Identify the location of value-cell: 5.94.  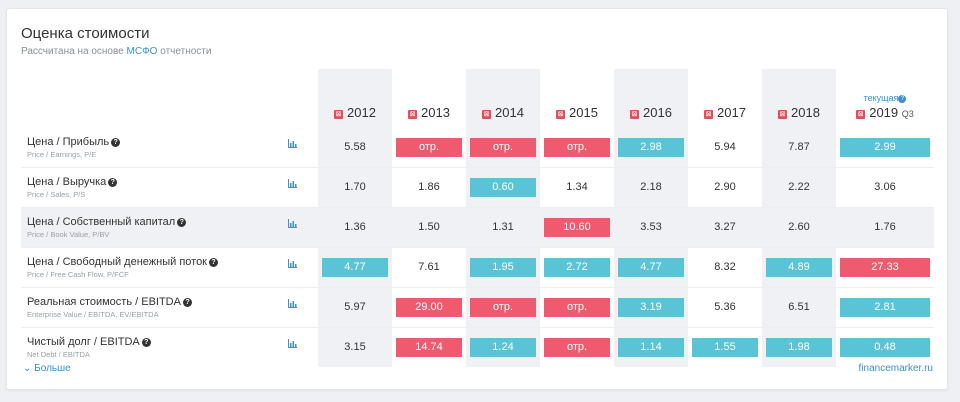
(725, 148).